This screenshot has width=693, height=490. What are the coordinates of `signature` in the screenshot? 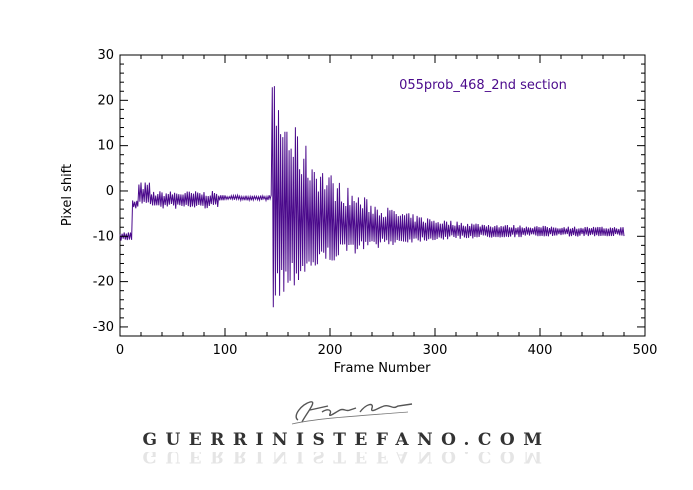 It's located at (352, 413).